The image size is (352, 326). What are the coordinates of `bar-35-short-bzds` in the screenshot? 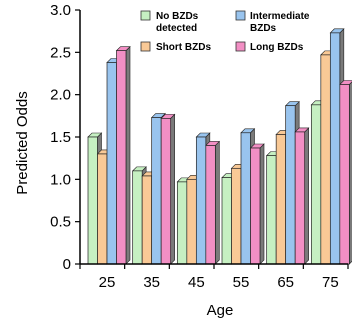 It's located at (147, 220).